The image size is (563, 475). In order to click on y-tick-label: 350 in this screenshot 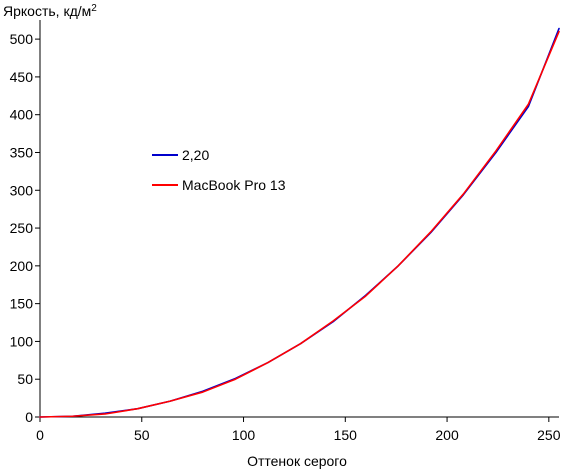, I will do `click(22, 152)`.